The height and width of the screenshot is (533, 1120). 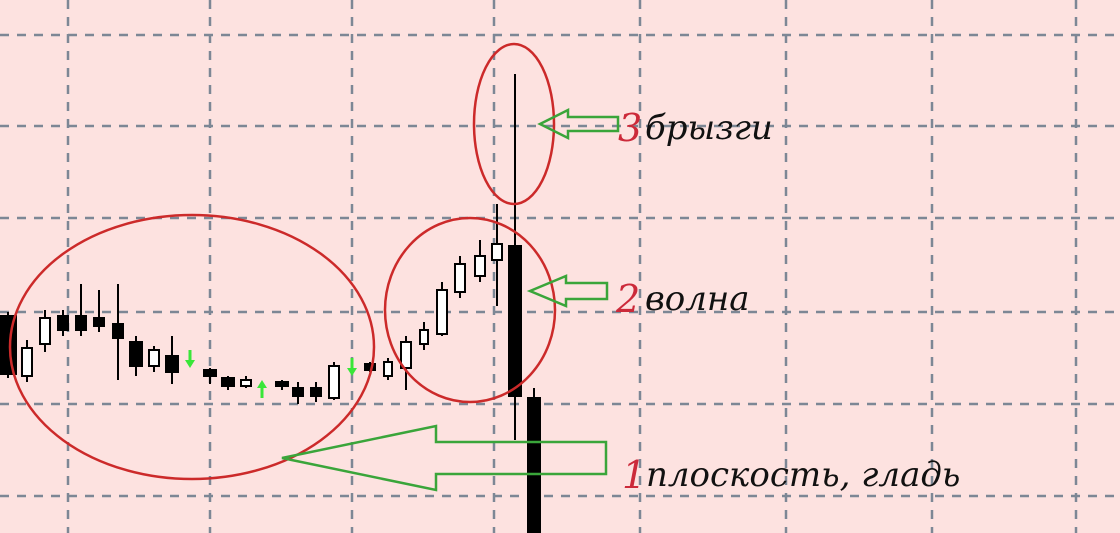 What do you see at coordinates (627, 299) in the screenshot?
I see `annotation-2-number: 2` at bounding box center [627, 299].